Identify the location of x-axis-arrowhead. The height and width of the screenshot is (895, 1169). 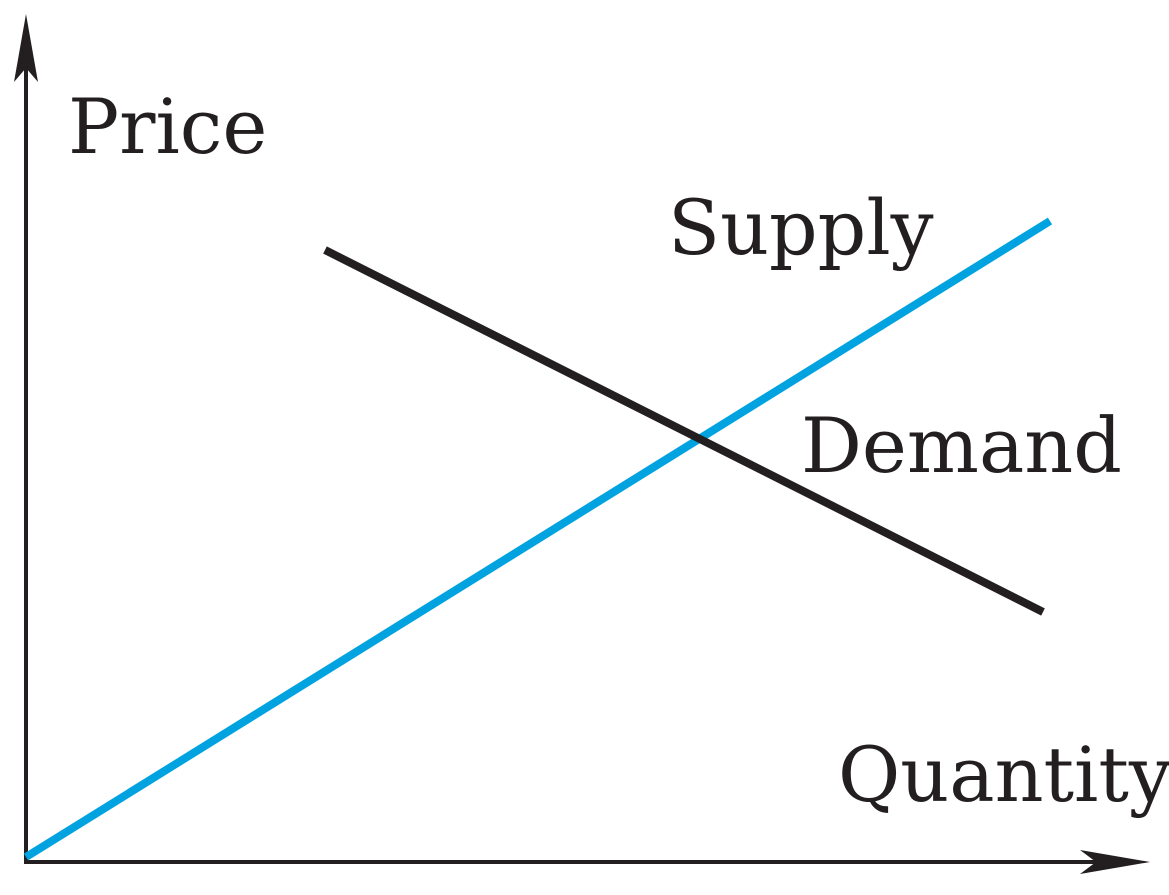
(1115, 862).